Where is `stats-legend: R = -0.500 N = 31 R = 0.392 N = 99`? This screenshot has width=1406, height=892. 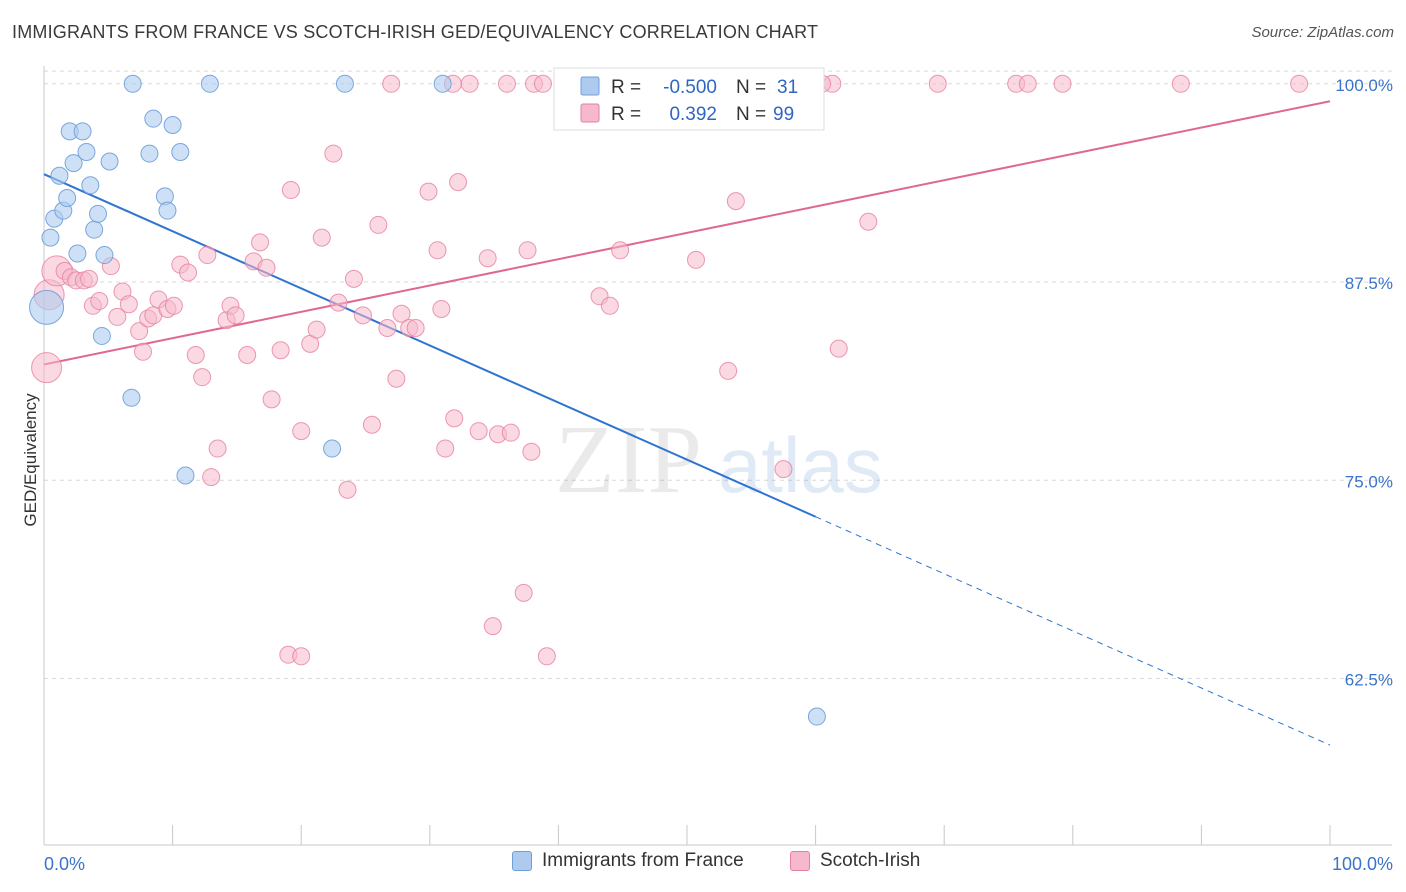
stats-legend: R = -0.500 N = 31 R = 0.392 N = 99 is located at coordinates (689, 99).